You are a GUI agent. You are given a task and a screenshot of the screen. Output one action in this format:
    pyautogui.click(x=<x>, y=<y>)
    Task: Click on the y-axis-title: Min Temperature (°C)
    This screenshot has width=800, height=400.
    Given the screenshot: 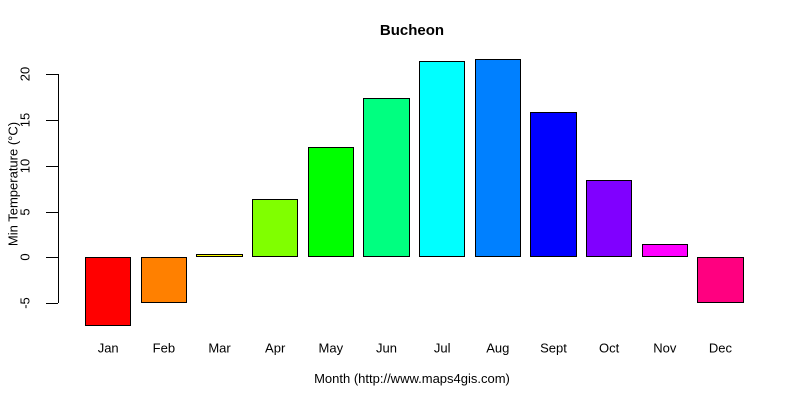 What is the action you would take?
    pyautogui.click(x=13, y=184)
    